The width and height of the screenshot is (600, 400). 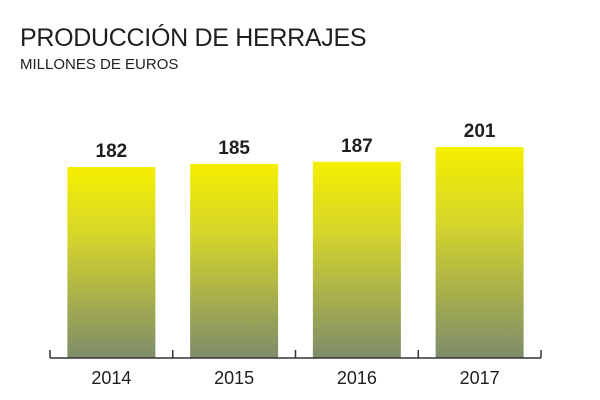 I want to click on x-tick-label-2015: 2015, so click(x=234, y=378).